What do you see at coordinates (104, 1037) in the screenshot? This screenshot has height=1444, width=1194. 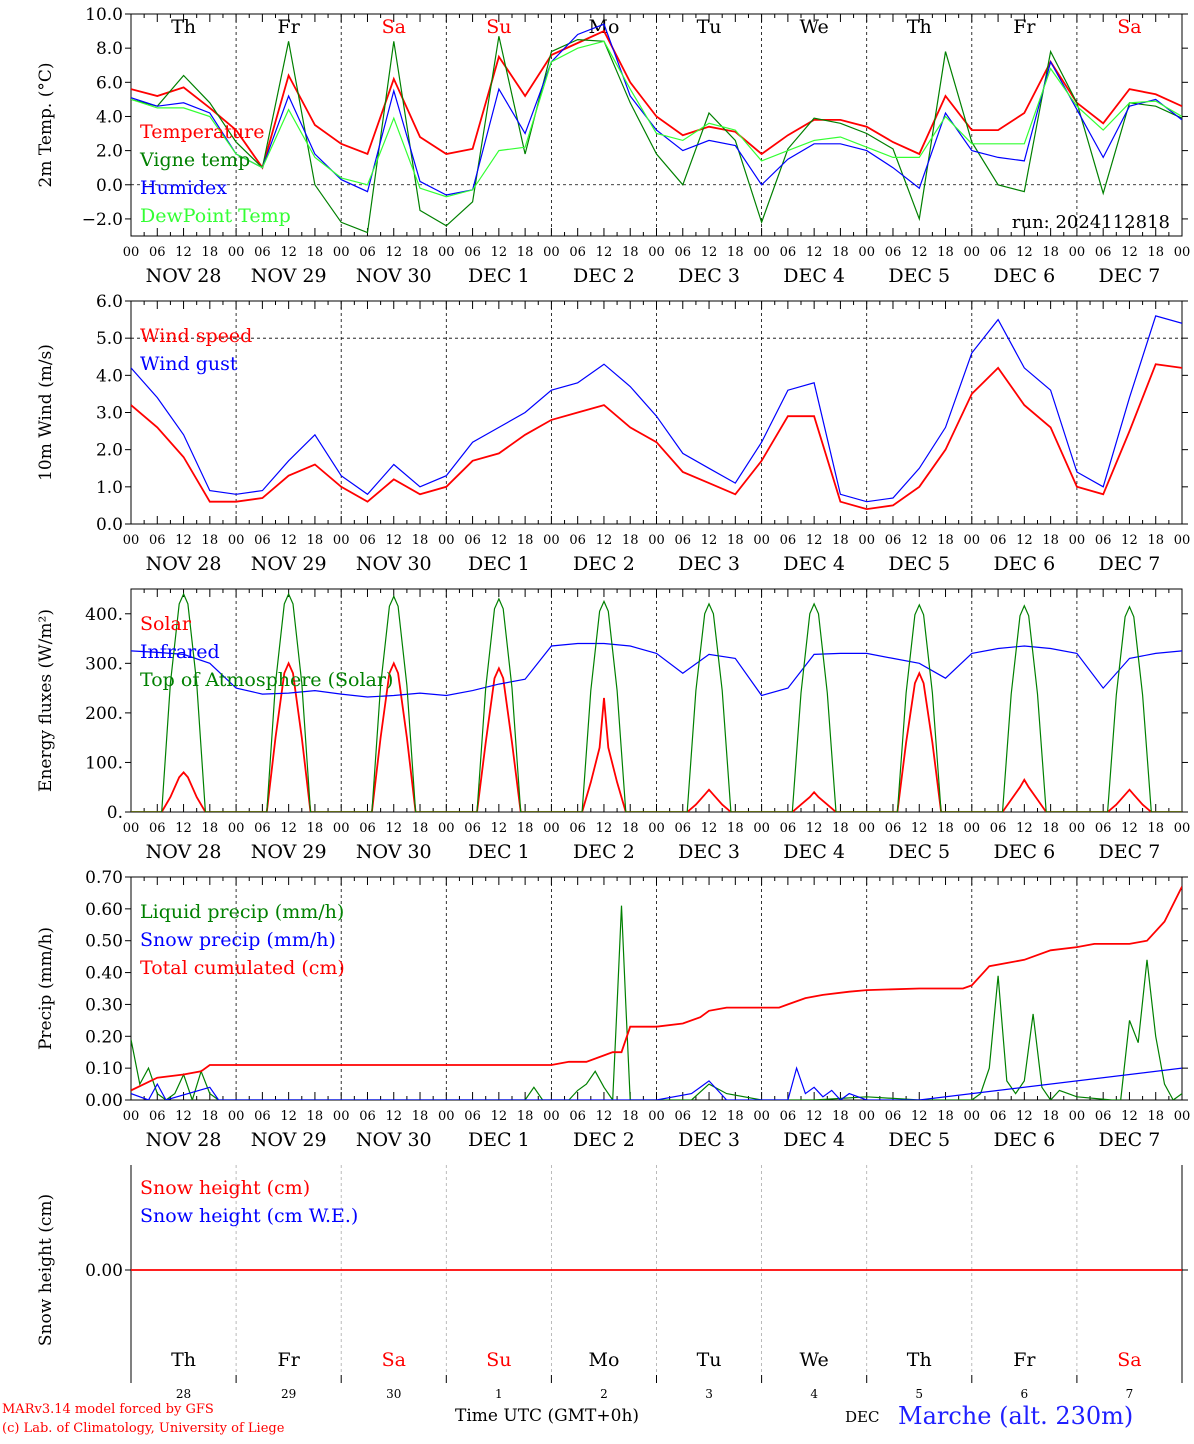 I see `y-tick-label: 0.20` at bounding box center [104, 1037].